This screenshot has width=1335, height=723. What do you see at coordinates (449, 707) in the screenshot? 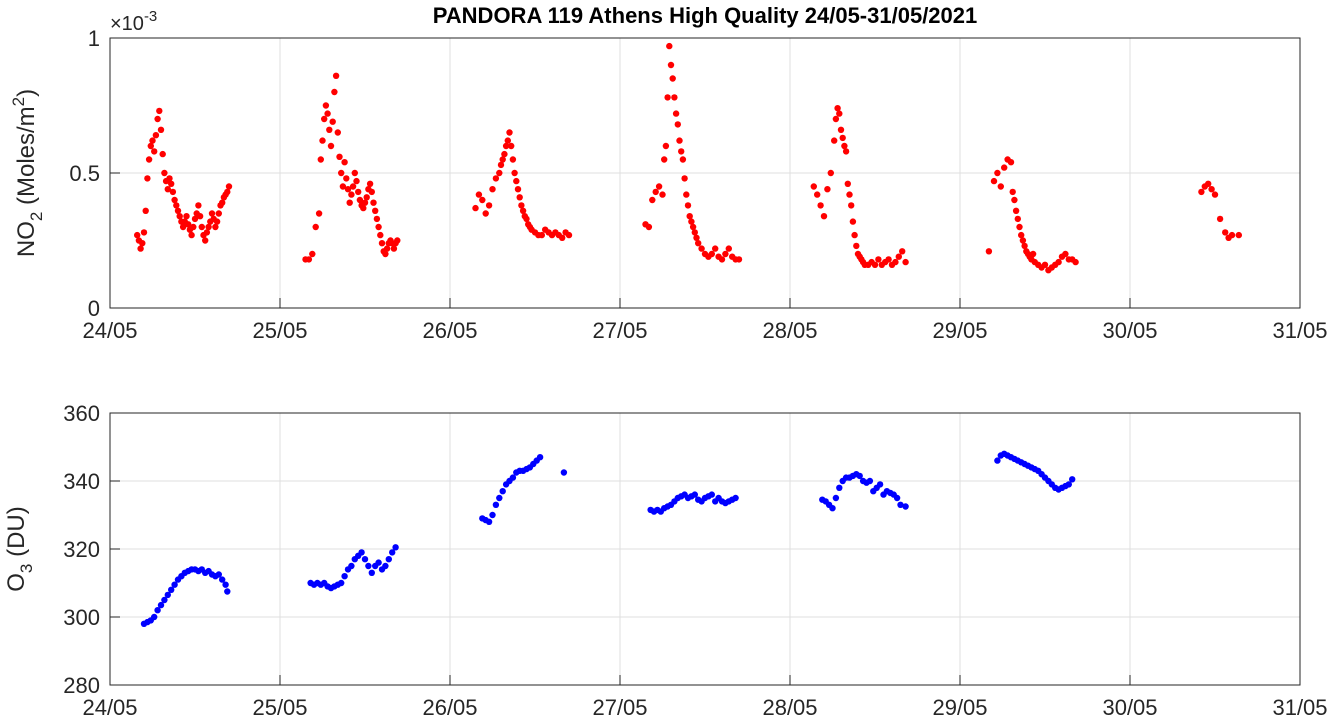
I see `o3-x-tick-label: 26/05` at bounding box center [449, 707].